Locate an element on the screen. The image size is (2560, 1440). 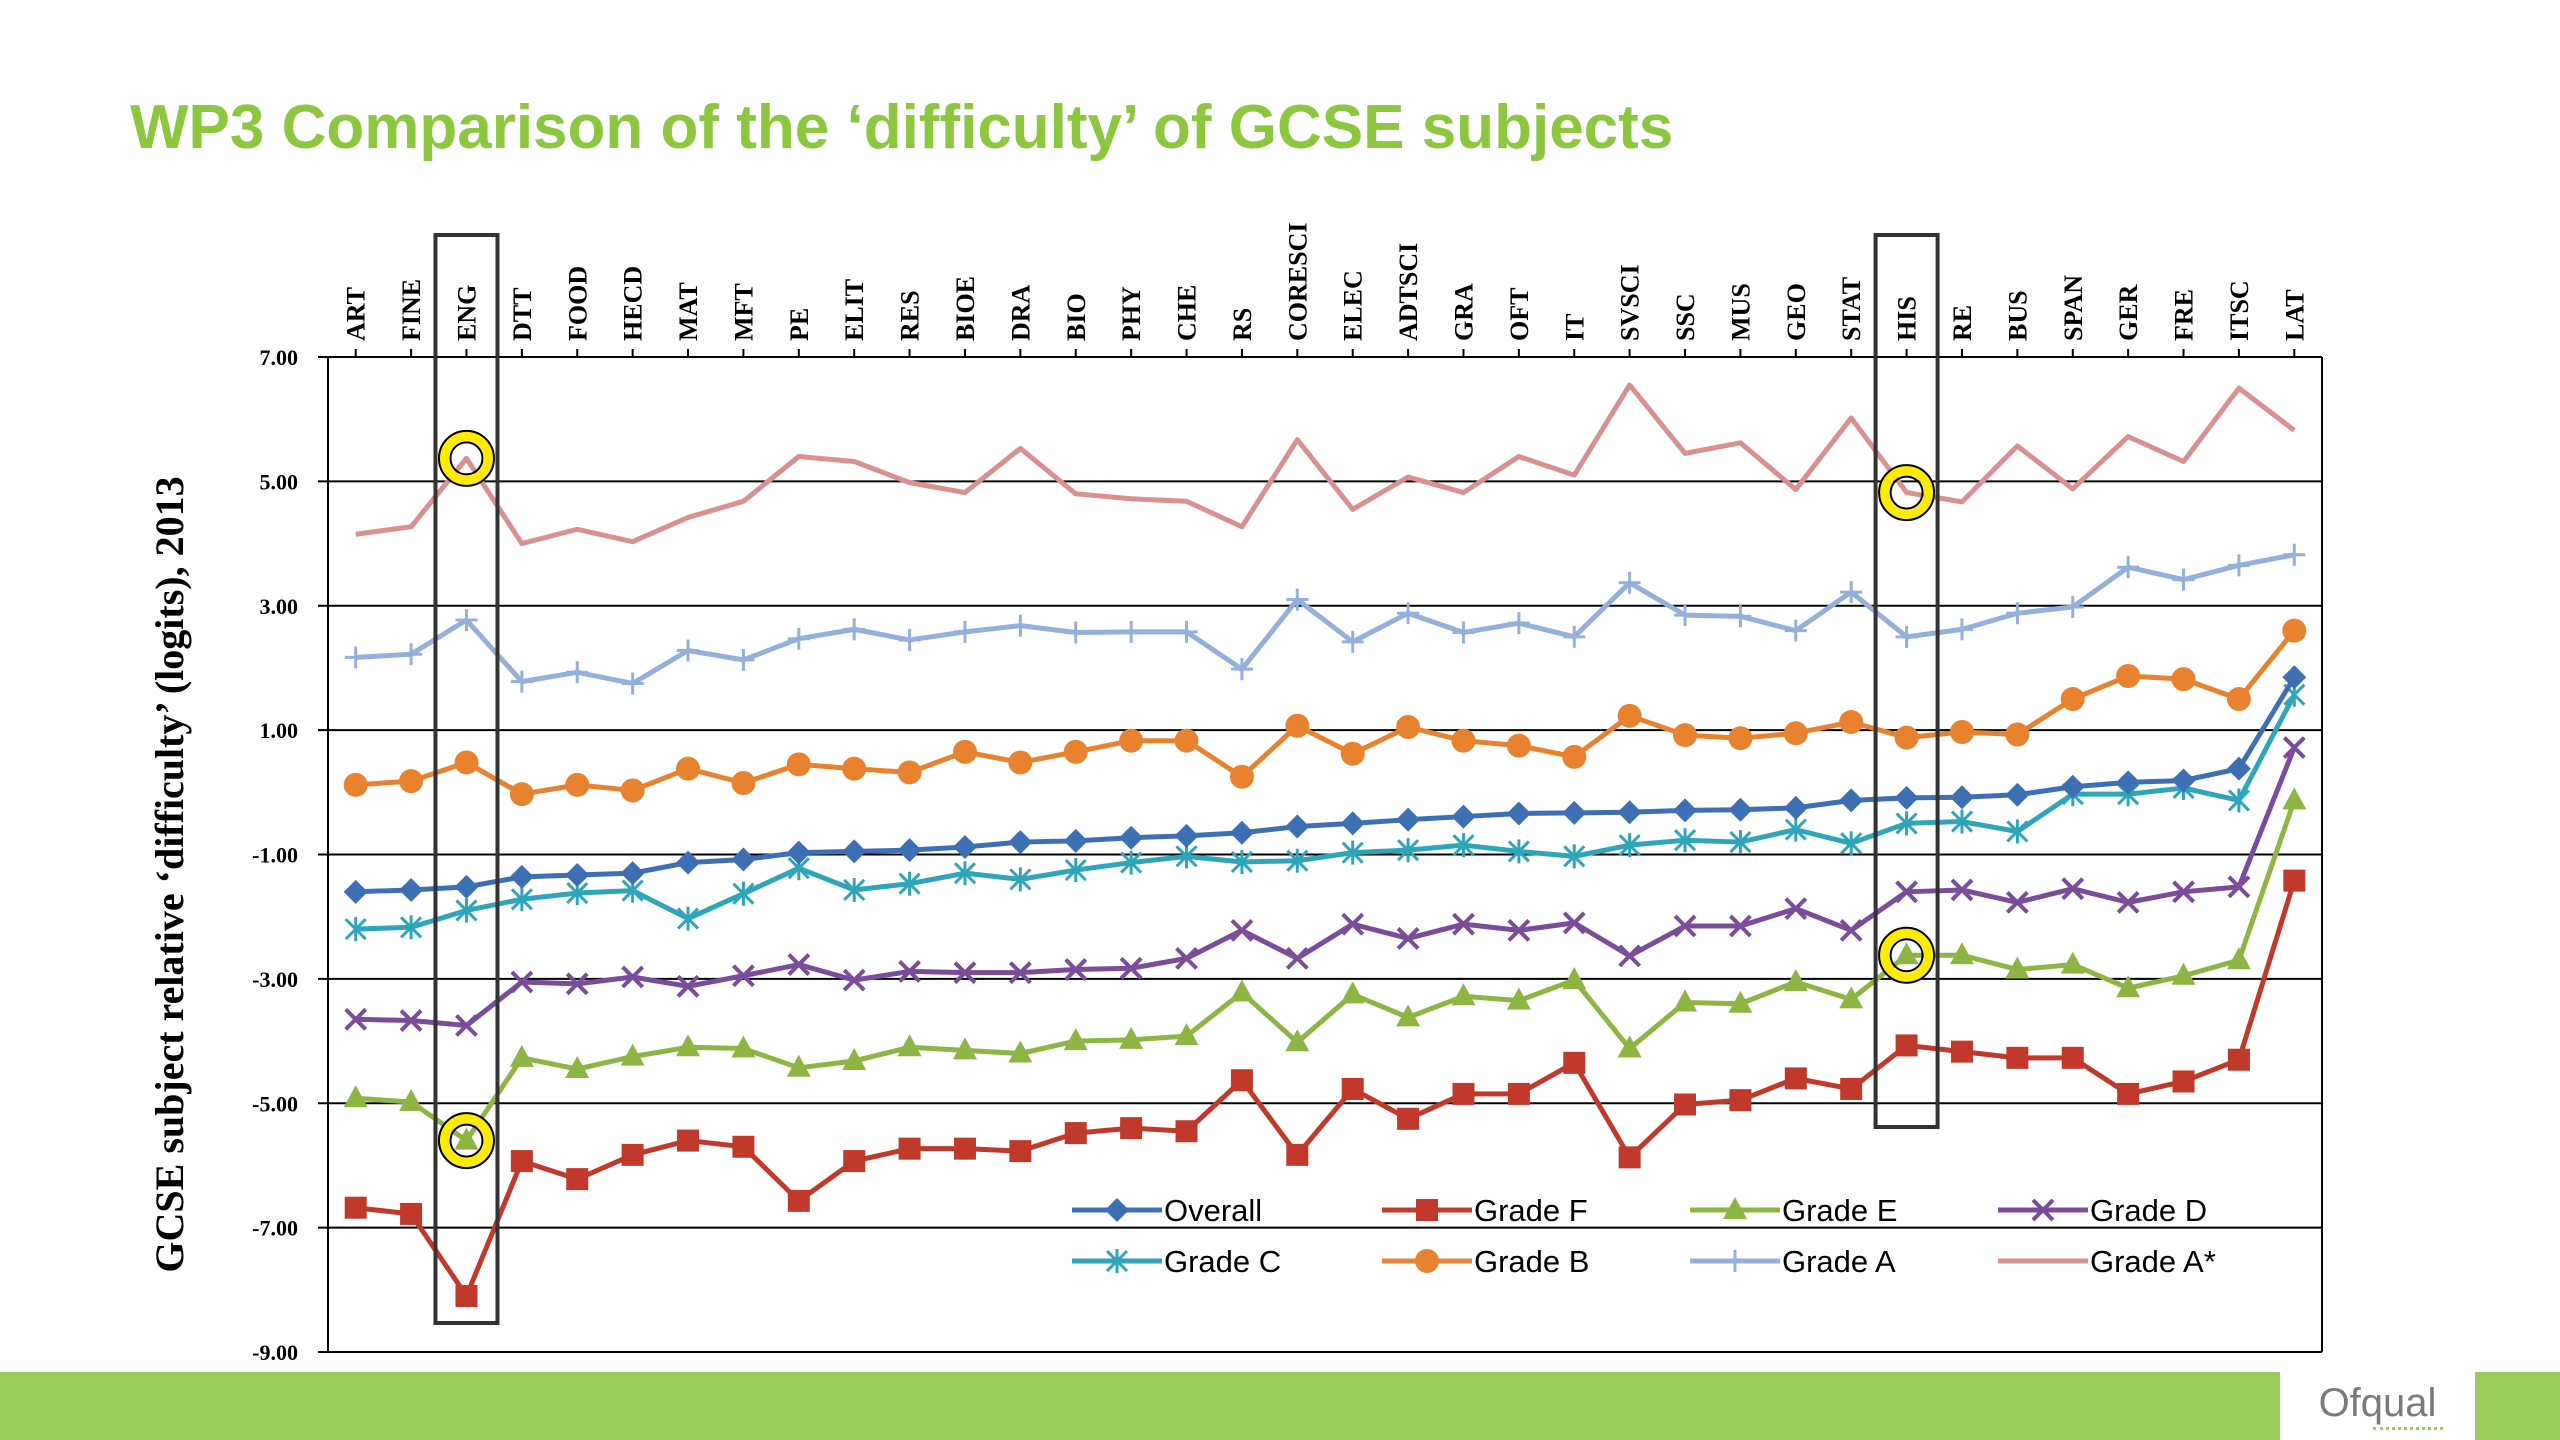
y-tick-label: -7.00 is located at coordinates (275, 1228).